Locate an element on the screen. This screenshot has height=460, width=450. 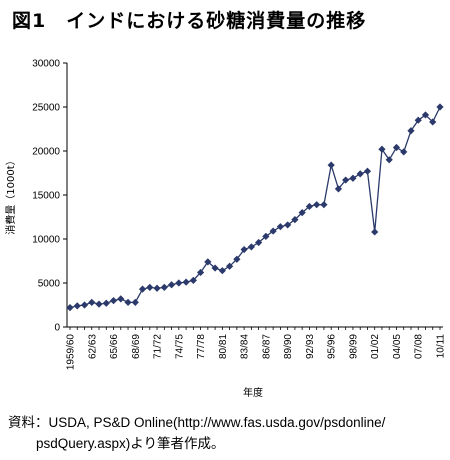
x-tick-label: 95/96 is located at coordinates (332, 346).